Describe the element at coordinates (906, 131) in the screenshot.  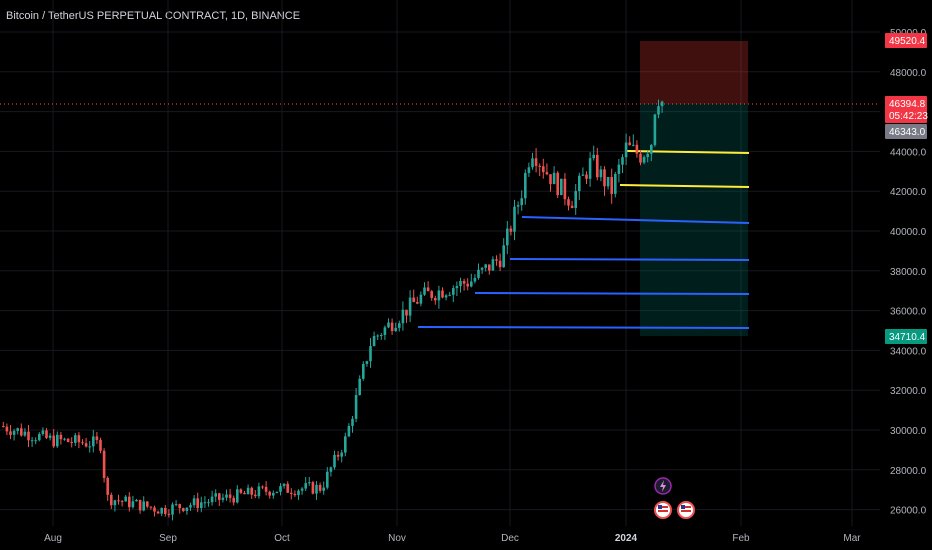
I see `price-tag-entry: 46343.0` at that location.